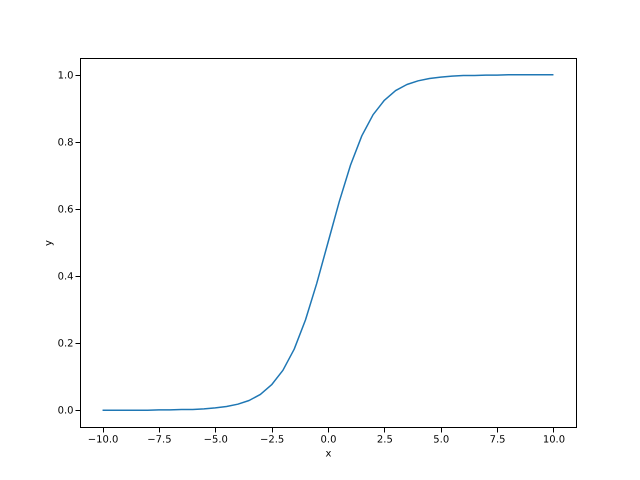 This screenshot has width=640, height=480. What do you see at coordinates (554, 440) in the screenshot?
I see `x-tick-label: 10.0` at bounding box center [554, 440].